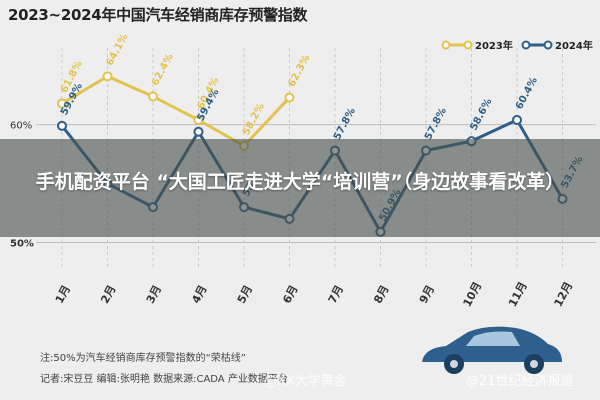 The width and height of the screenshot is (600, 400). I want to click on x-tick-label: 6月, so click(290, 294).